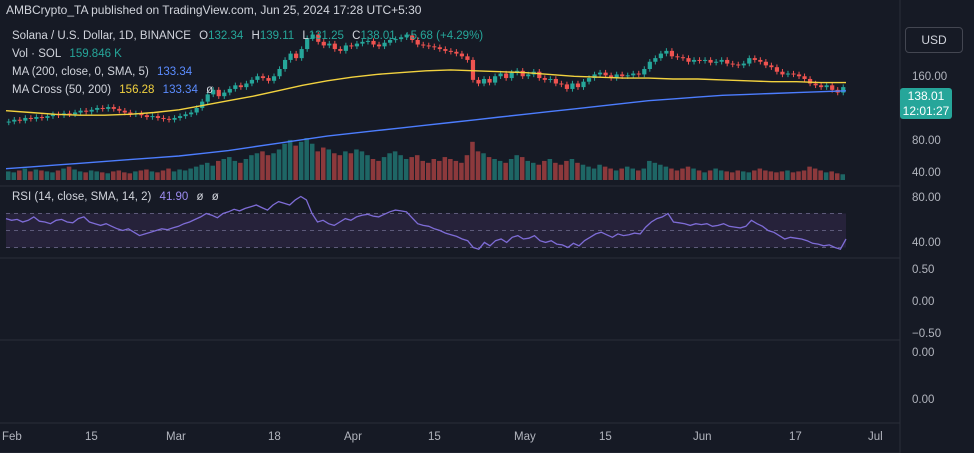 The width and height of the screenshot is (974, 453). I want to click on ma-cross-legend: MA Cross (50, 200) 156.28 133.34 ø, so click(115, 90).